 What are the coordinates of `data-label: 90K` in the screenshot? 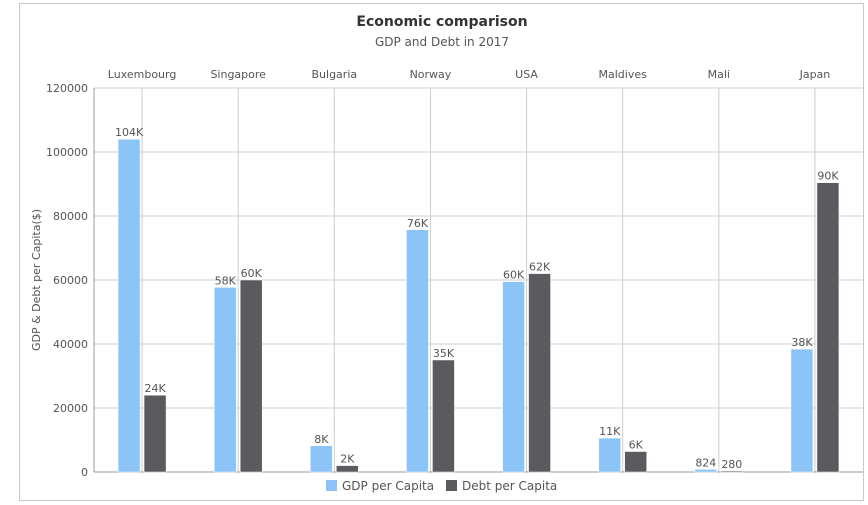 It's located at (828, 176).